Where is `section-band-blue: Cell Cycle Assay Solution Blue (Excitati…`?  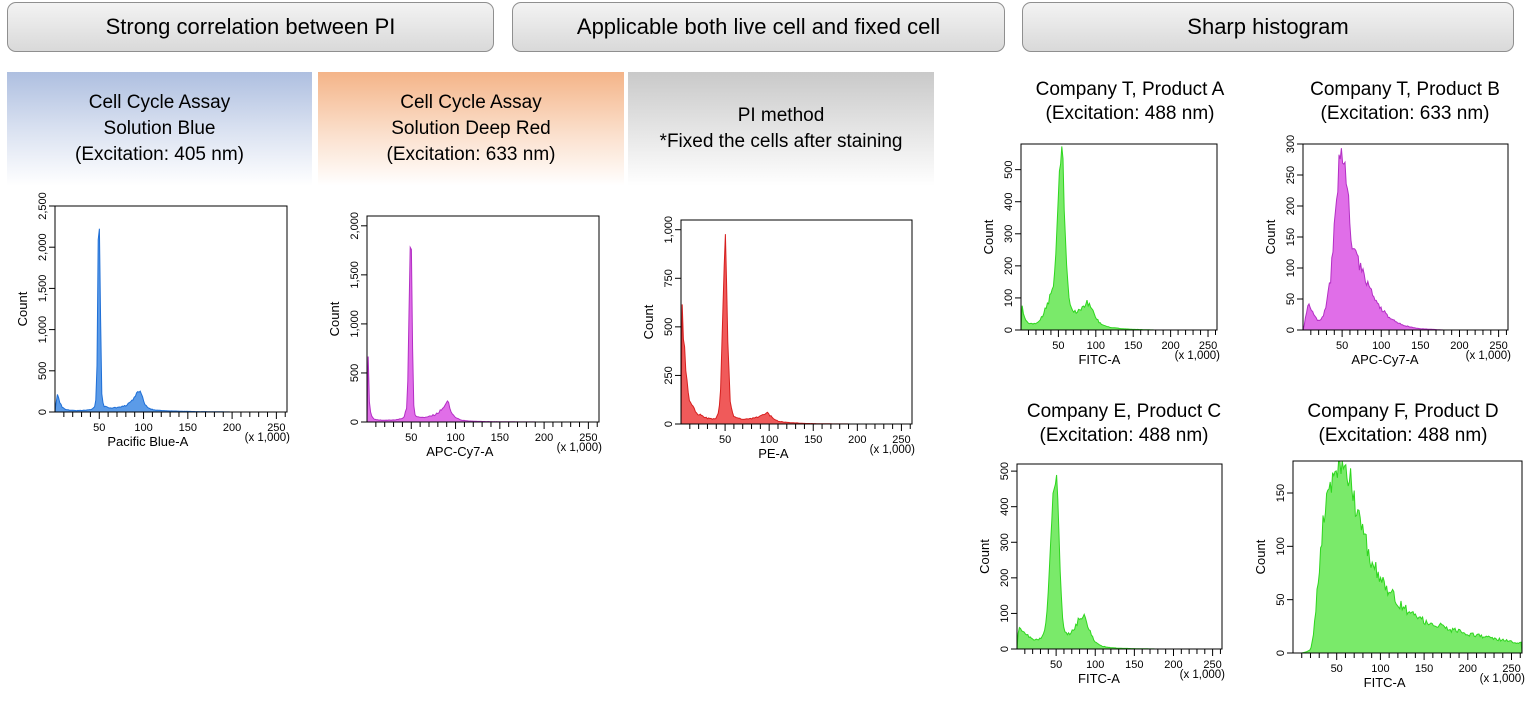 section-band-blue: Cell Cycle Assay Solution Blue (Excitati… is located at coordinates (159, 129).